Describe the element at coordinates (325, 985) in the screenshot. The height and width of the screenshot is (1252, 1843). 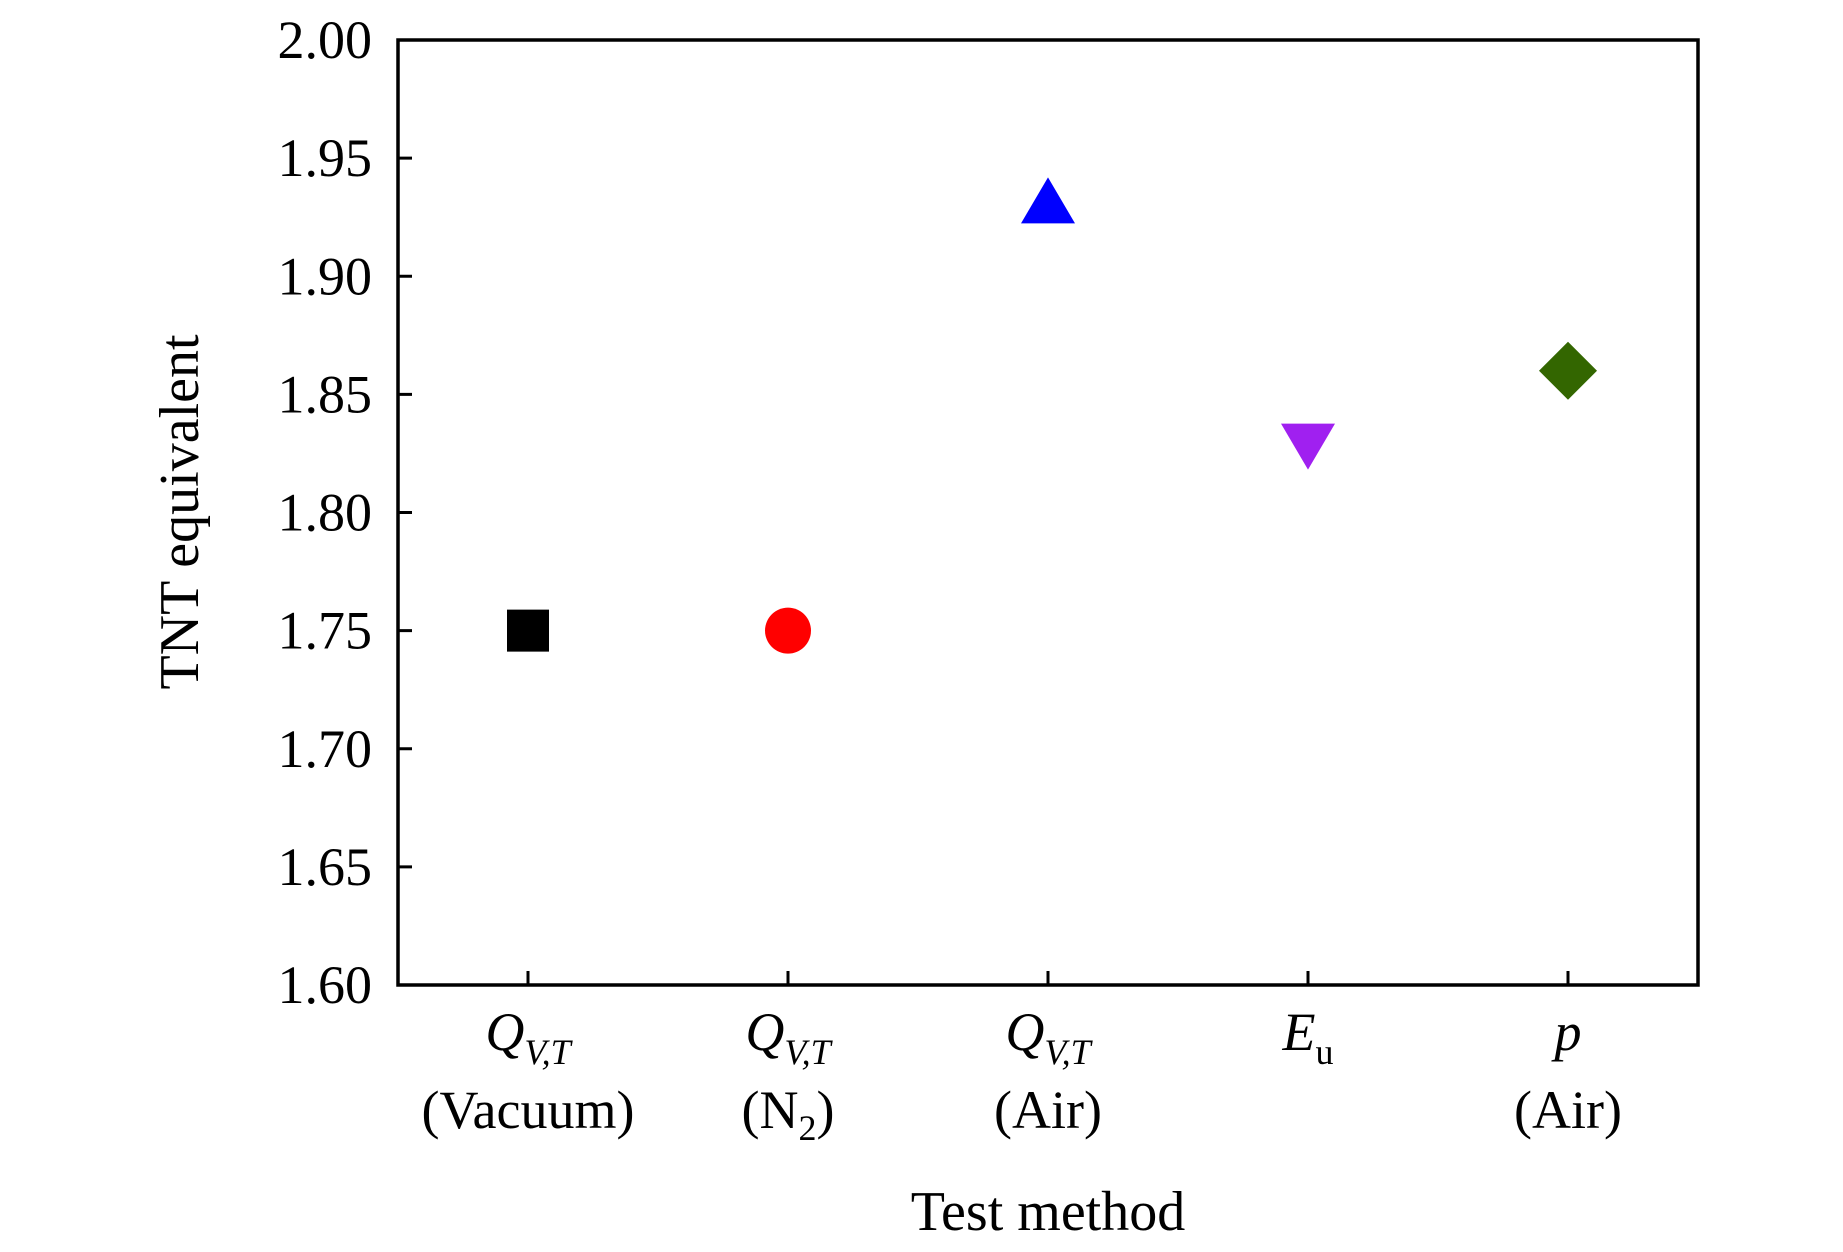
I see `y-tick-label: 1.60` at that location.